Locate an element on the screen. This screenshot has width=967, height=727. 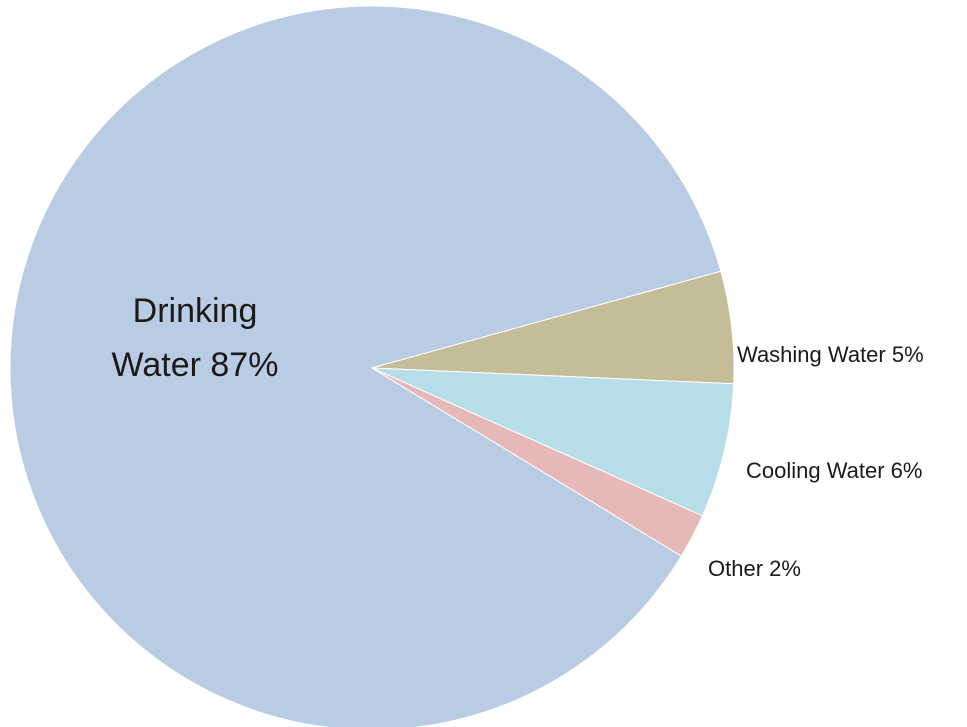
slice-label: Cooling Water 6% is located at coordinates (834, 470).